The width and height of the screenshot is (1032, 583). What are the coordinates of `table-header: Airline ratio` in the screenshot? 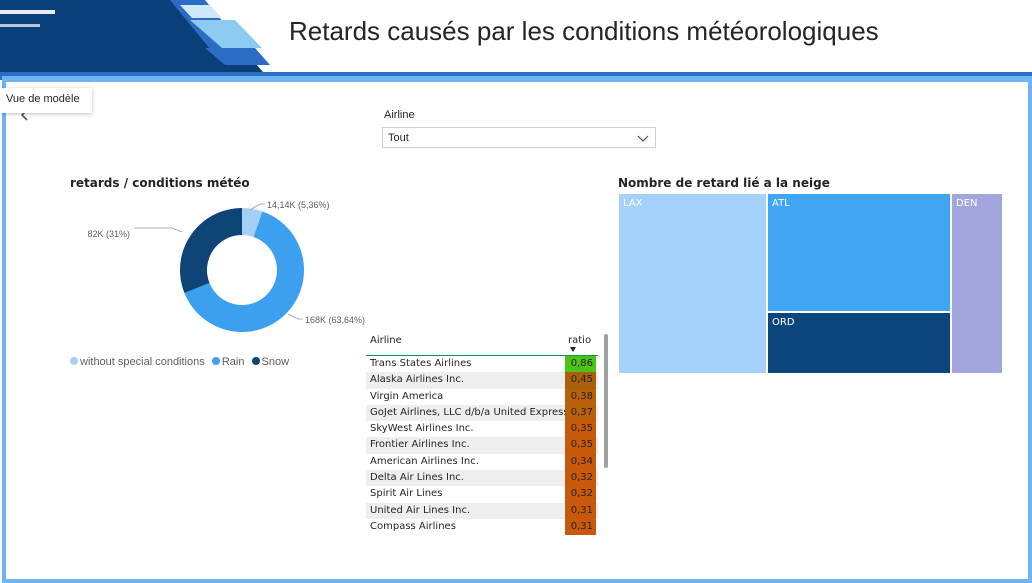 It's located at (482, 344).